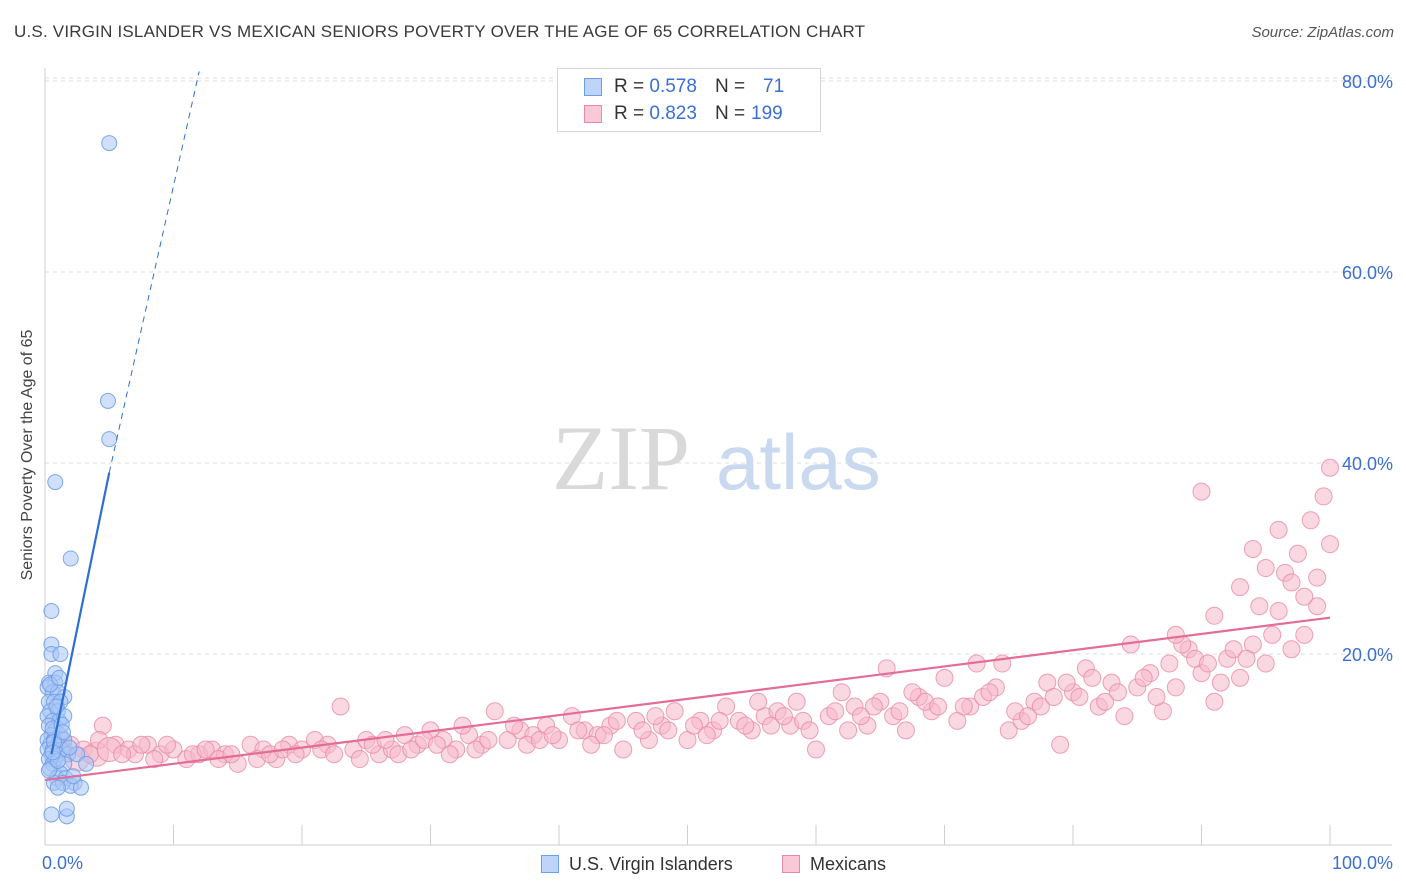 The width and height of the screenshot is (1406, 892). I want to click on chart-source: Source: ZipAtlas.com, so click(1322, 32).